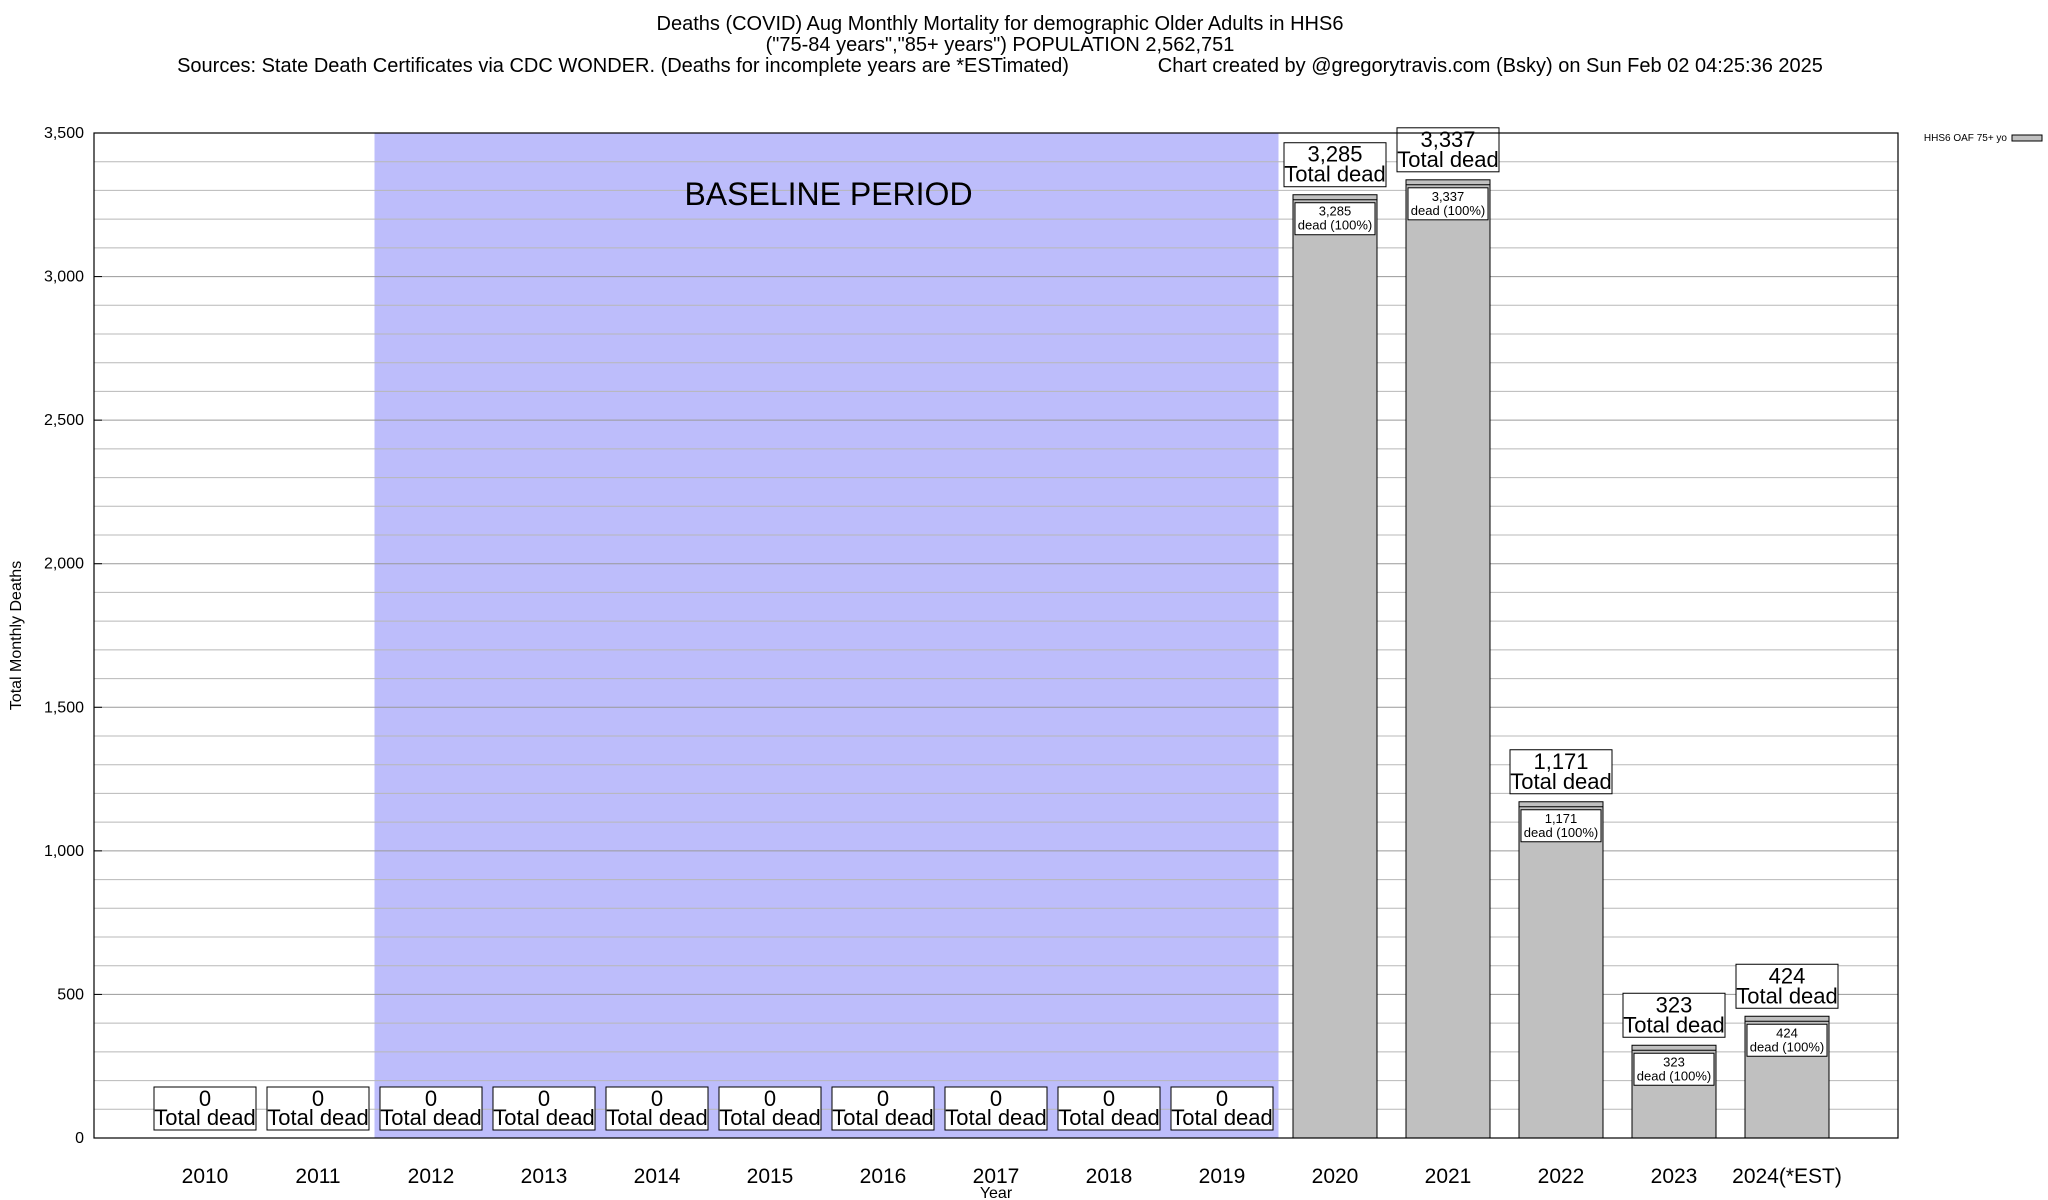 Image resolution: width=2048 pixels, height=1200 pixels. What do you see at coordinates (1787, 975) in the screenshot?
I see `bar-total-value: 424` at bounding box center [1787, 975].